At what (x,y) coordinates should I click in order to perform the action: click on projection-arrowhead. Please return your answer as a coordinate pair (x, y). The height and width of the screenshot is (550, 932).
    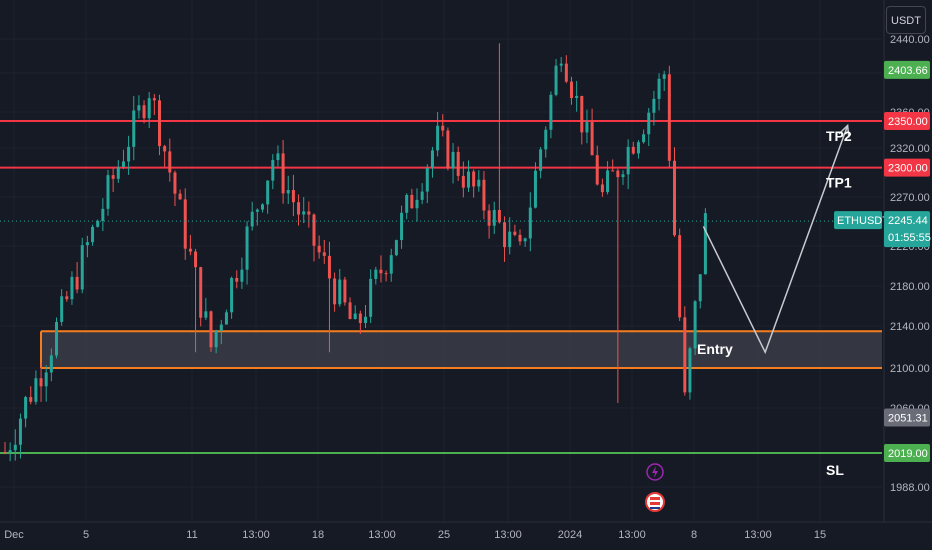
    Looking at the image, I should click on (844, 130).